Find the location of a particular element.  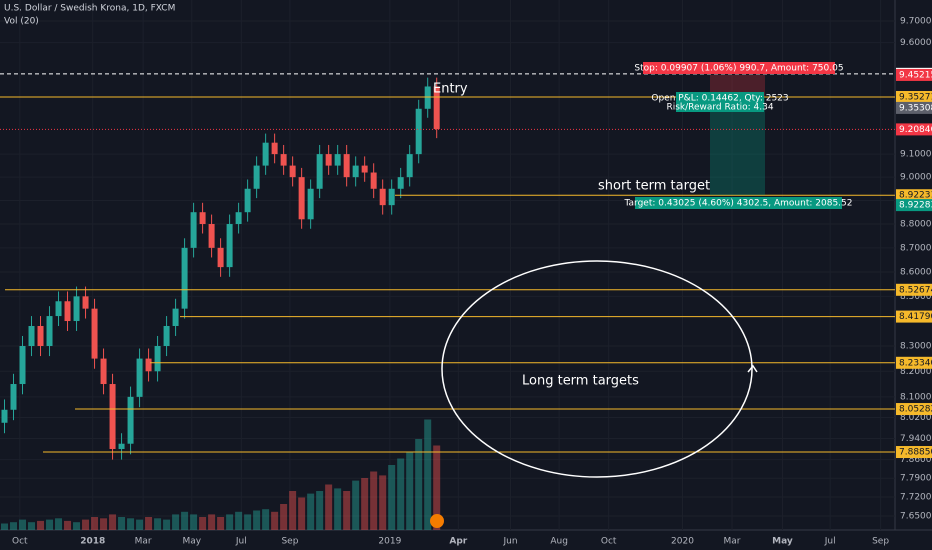

y-tick-label: 7.72000 is located at coordinates (916, 498).